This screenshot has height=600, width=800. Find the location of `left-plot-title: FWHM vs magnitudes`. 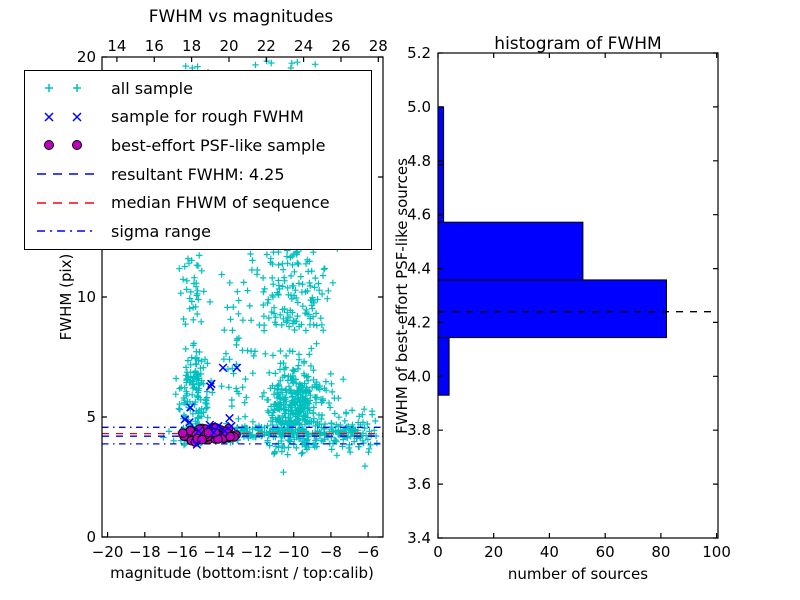

left-plot-title: FWHM vs magnitudes is located at coordinates (241, 17).